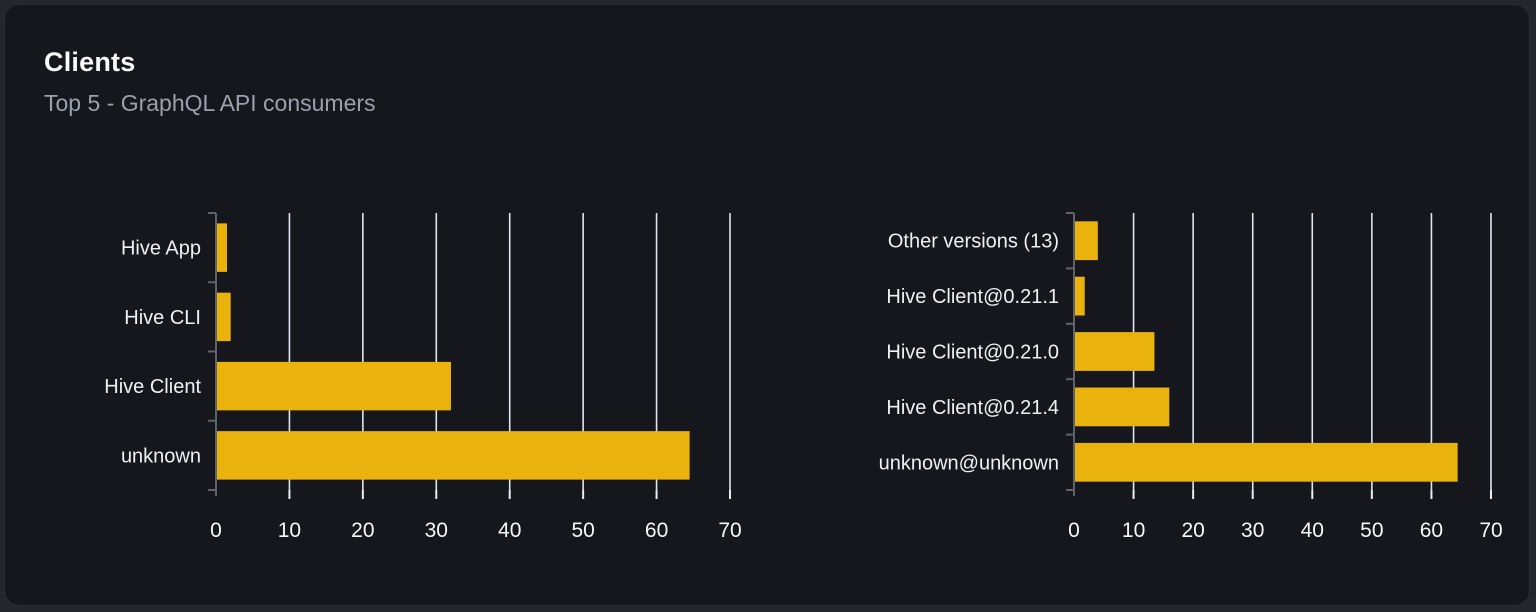 This screenshot has width=1536, height=612. I want to click on category-label: Hive Client@0.21.4, so click(972, 408).